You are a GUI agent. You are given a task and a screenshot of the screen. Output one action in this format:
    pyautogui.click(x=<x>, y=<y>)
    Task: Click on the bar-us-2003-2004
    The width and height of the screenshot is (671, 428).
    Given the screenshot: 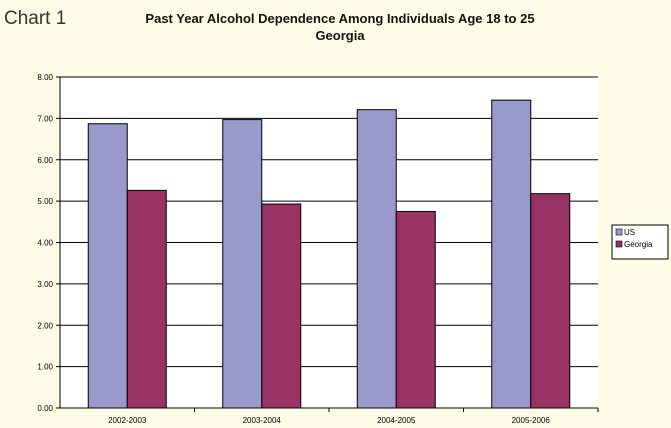 What is the action you would take?
    pyautogui.click(x=242, y=264)
    